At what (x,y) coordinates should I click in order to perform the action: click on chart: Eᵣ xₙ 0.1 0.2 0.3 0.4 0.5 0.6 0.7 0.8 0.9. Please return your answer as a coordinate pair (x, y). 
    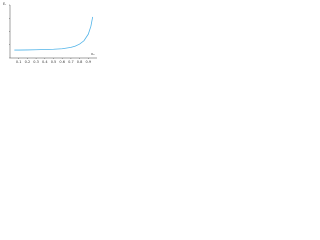
    Looking at the image, I should click on (50, 33).